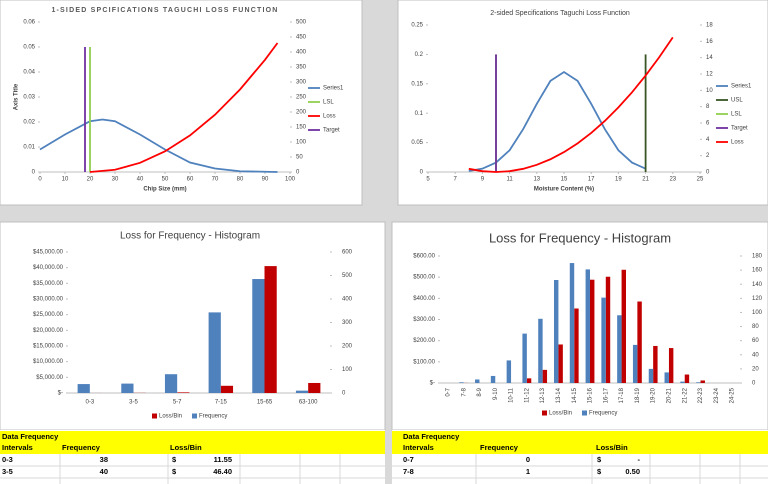  Describe the element at coordinates (557, 121) in the screenshot. I see `series-line` at that location.